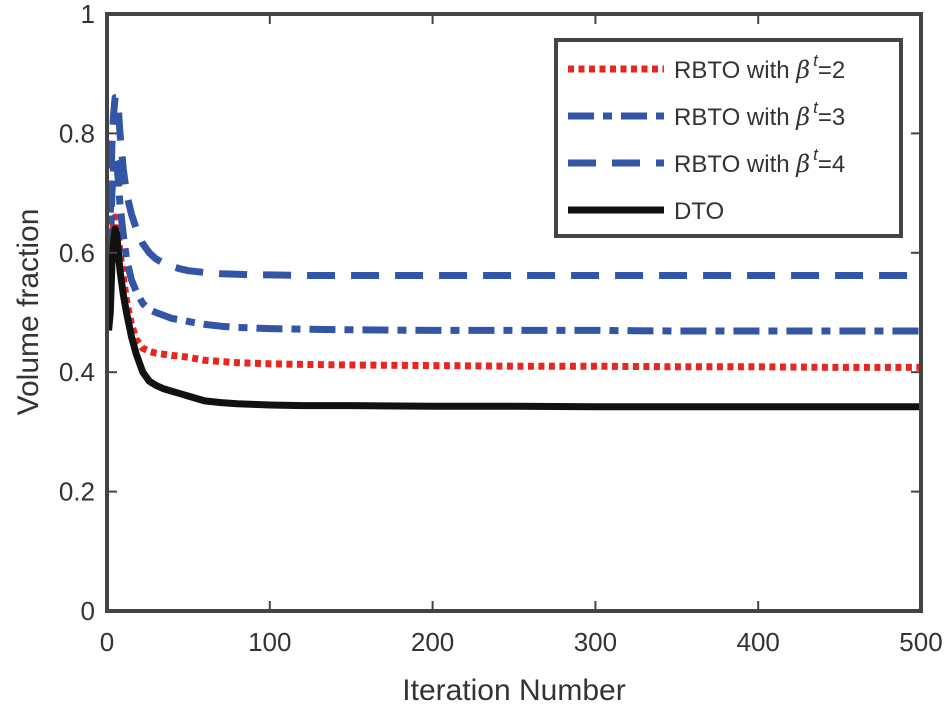  I want to click on x-tick-label: 0, so click(107, 642).